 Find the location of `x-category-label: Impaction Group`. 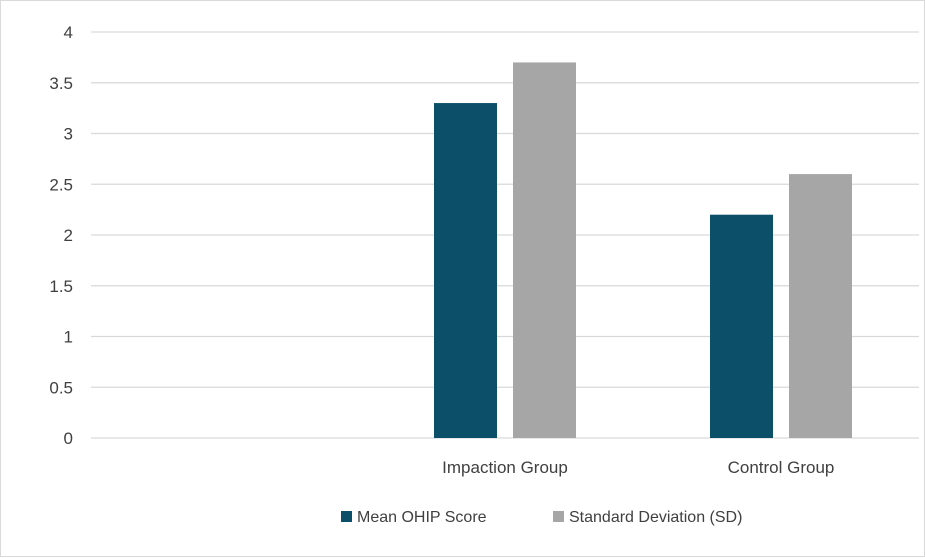

x-category-label: Impaction Group is located at coordinates (505, 467).